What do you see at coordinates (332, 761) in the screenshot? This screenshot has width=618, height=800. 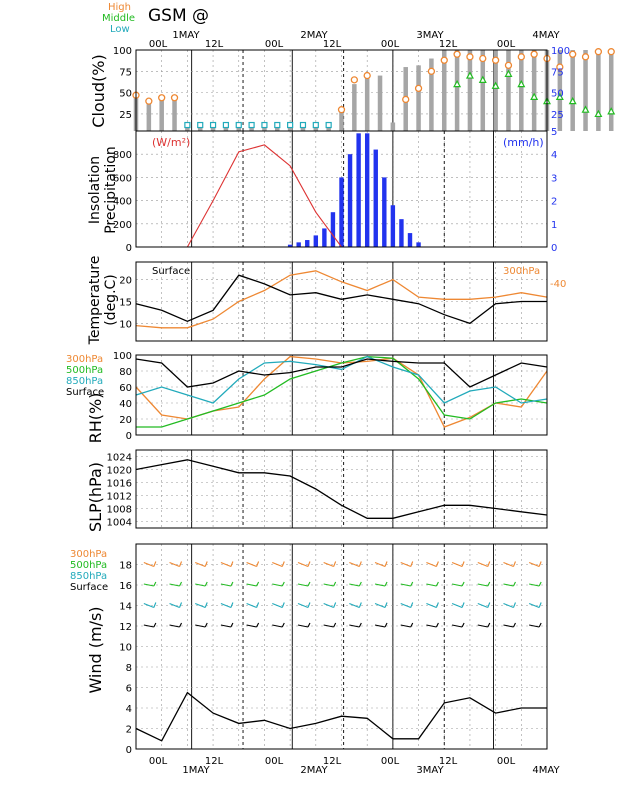 I see `bottom-hour-labels: 00L 12L 00L 12L 00L 12L 00L` at bounding box center [332, 761].